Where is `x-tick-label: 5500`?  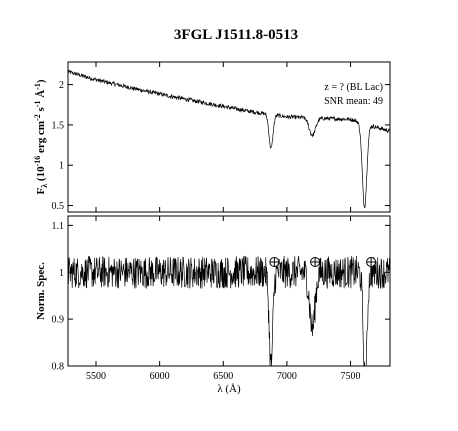 x-tick-label: 5500 is located at coordinates (96, 376).